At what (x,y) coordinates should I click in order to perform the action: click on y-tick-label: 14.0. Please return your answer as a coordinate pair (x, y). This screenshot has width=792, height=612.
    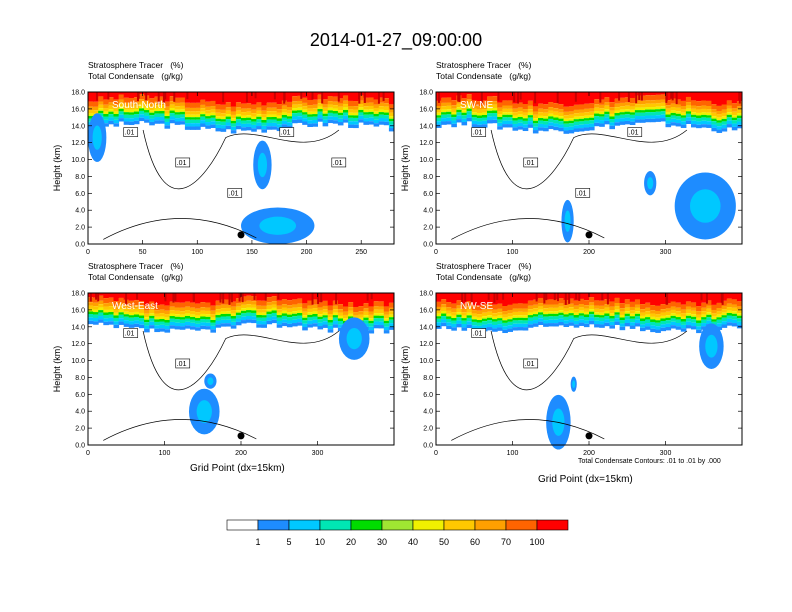
    Looking at the image, I should click on (78, 327).